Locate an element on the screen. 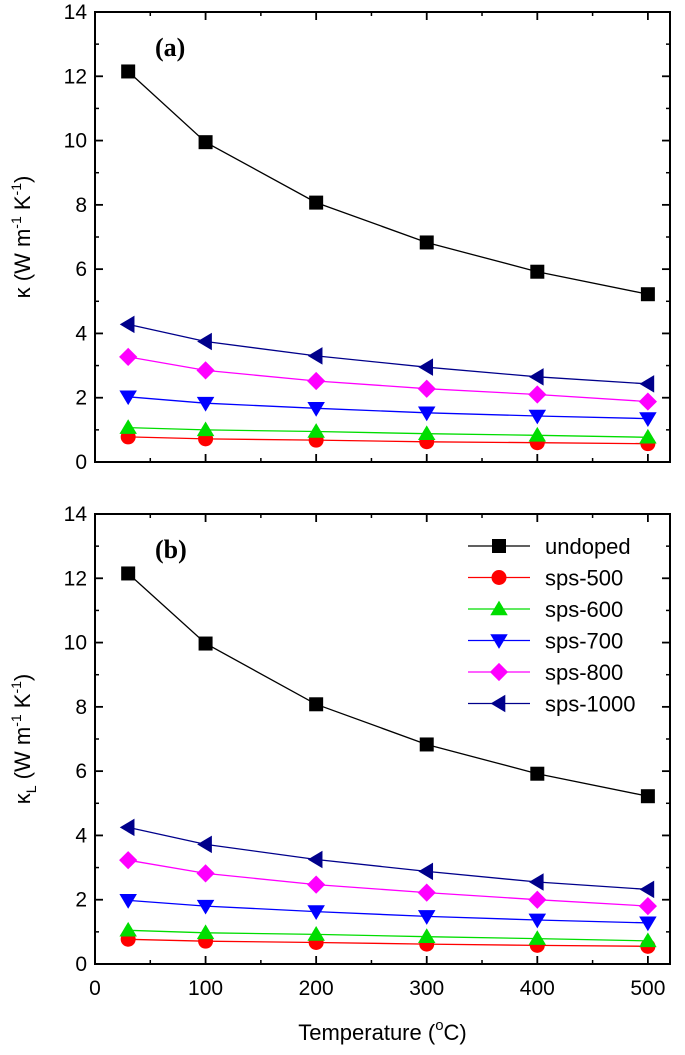 The height and width of the screenshot is (1055, 685). y-units: (W m is located at coordinates (22, 255).